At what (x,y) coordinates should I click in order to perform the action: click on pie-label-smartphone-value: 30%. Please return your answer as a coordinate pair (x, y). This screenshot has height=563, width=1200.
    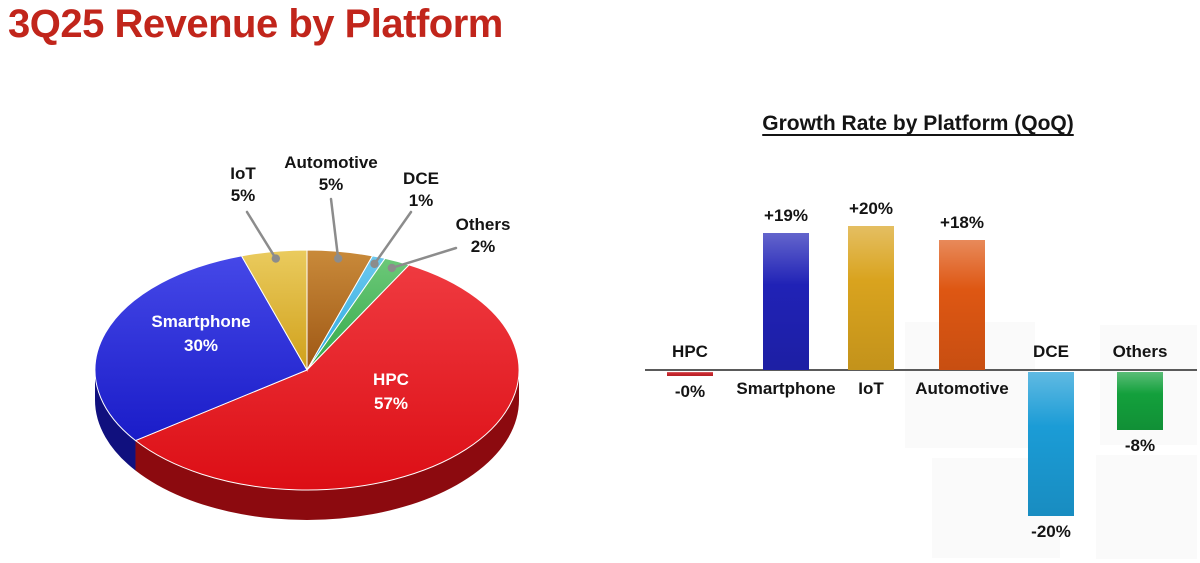
    Looking at the image, I should click on (201, 345).